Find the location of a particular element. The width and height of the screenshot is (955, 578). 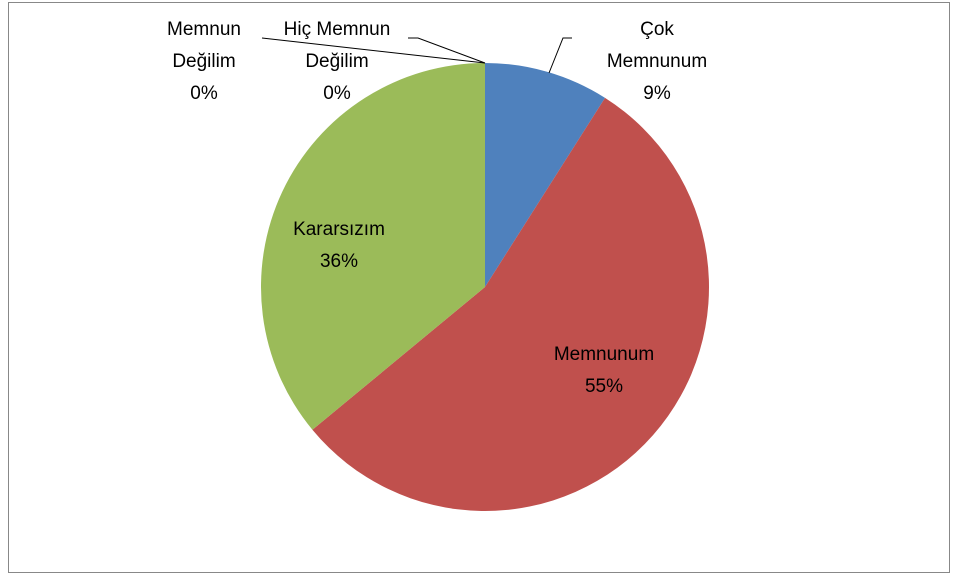

data-label: Hiç Memnun Değilim 0% is located at coordinates (337, 62).